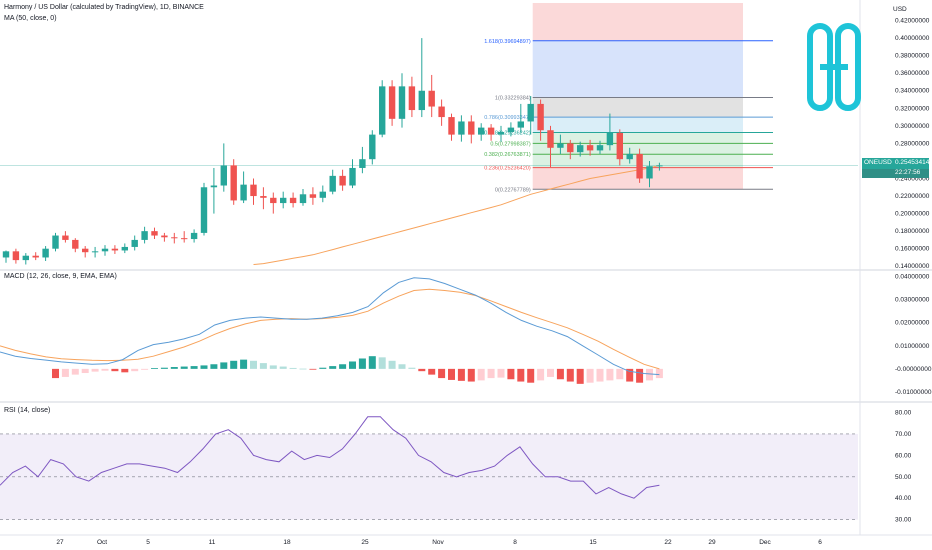 The image size is (932, 550). I want to click on macd-tick-label: -0.00000000, so click(913, 369).